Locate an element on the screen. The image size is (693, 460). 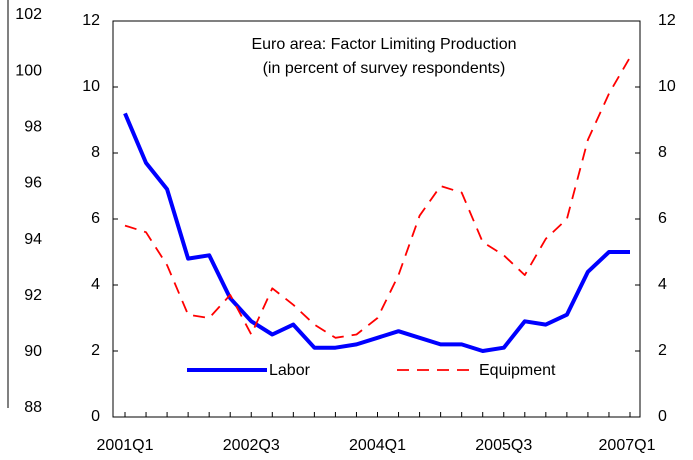
y-tick-label: 88 is located at coordinates (33, 407).